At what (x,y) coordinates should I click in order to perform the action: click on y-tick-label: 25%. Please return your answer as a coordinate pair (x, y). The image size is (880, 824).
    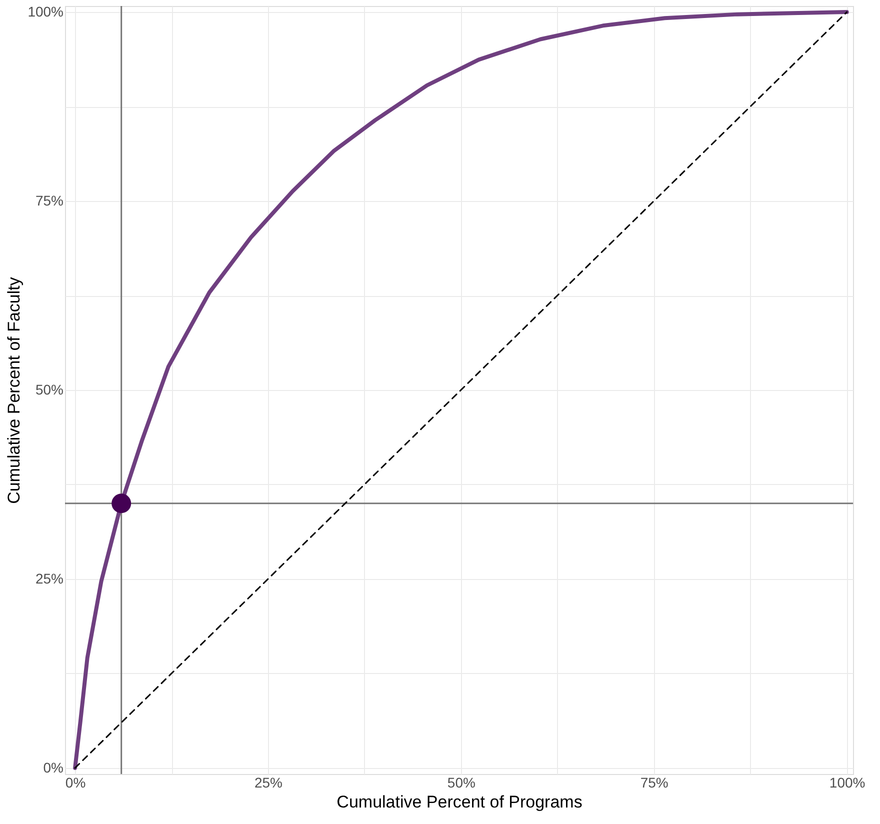
    Looking at the image, I should click on (49, 578).